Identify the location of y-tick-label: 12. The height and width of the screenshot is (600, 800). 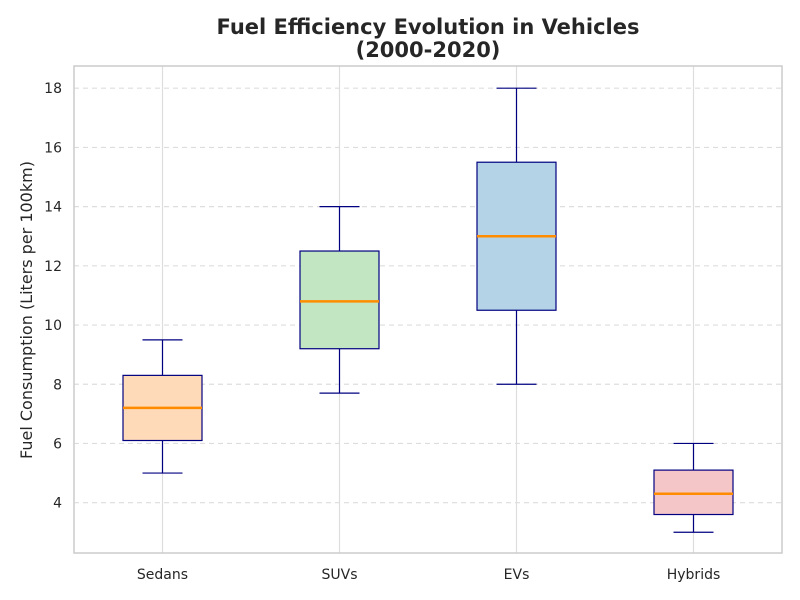
(53, 267).